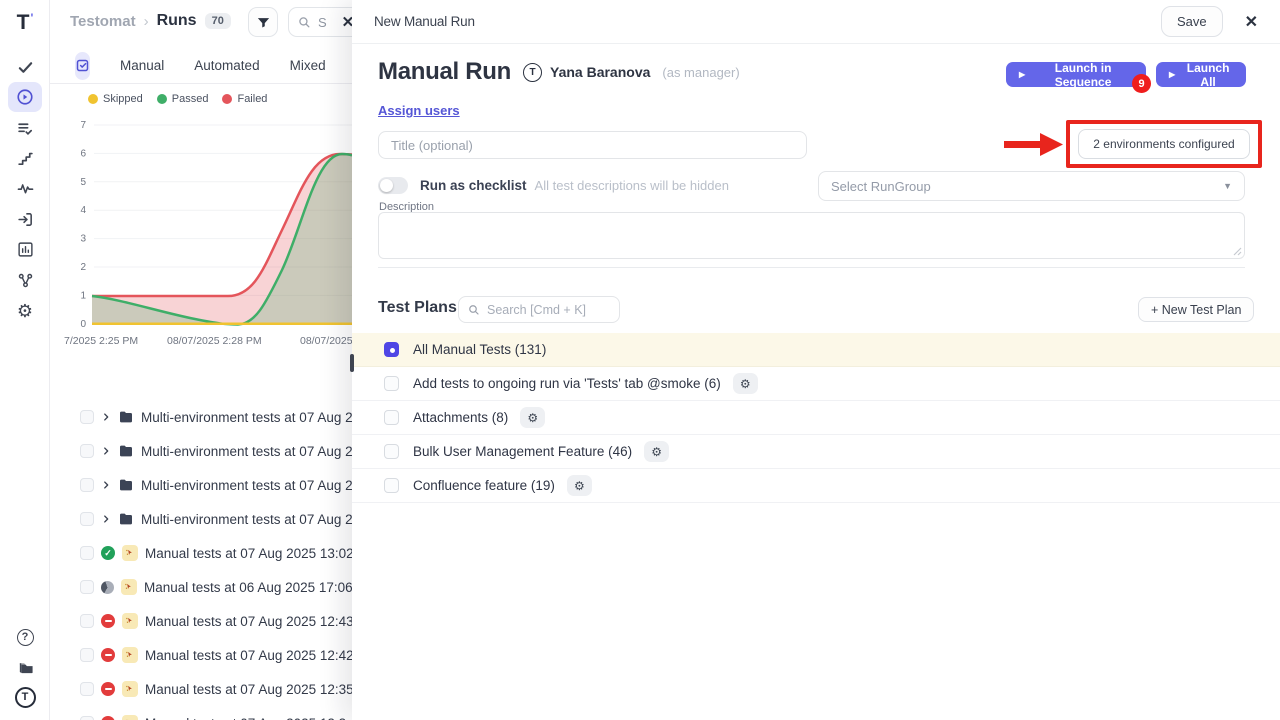 The image size is (1280, 720). Describe the element at coordinates (83, 153) in the screenshot. I see `svg-text: 6` at that location.